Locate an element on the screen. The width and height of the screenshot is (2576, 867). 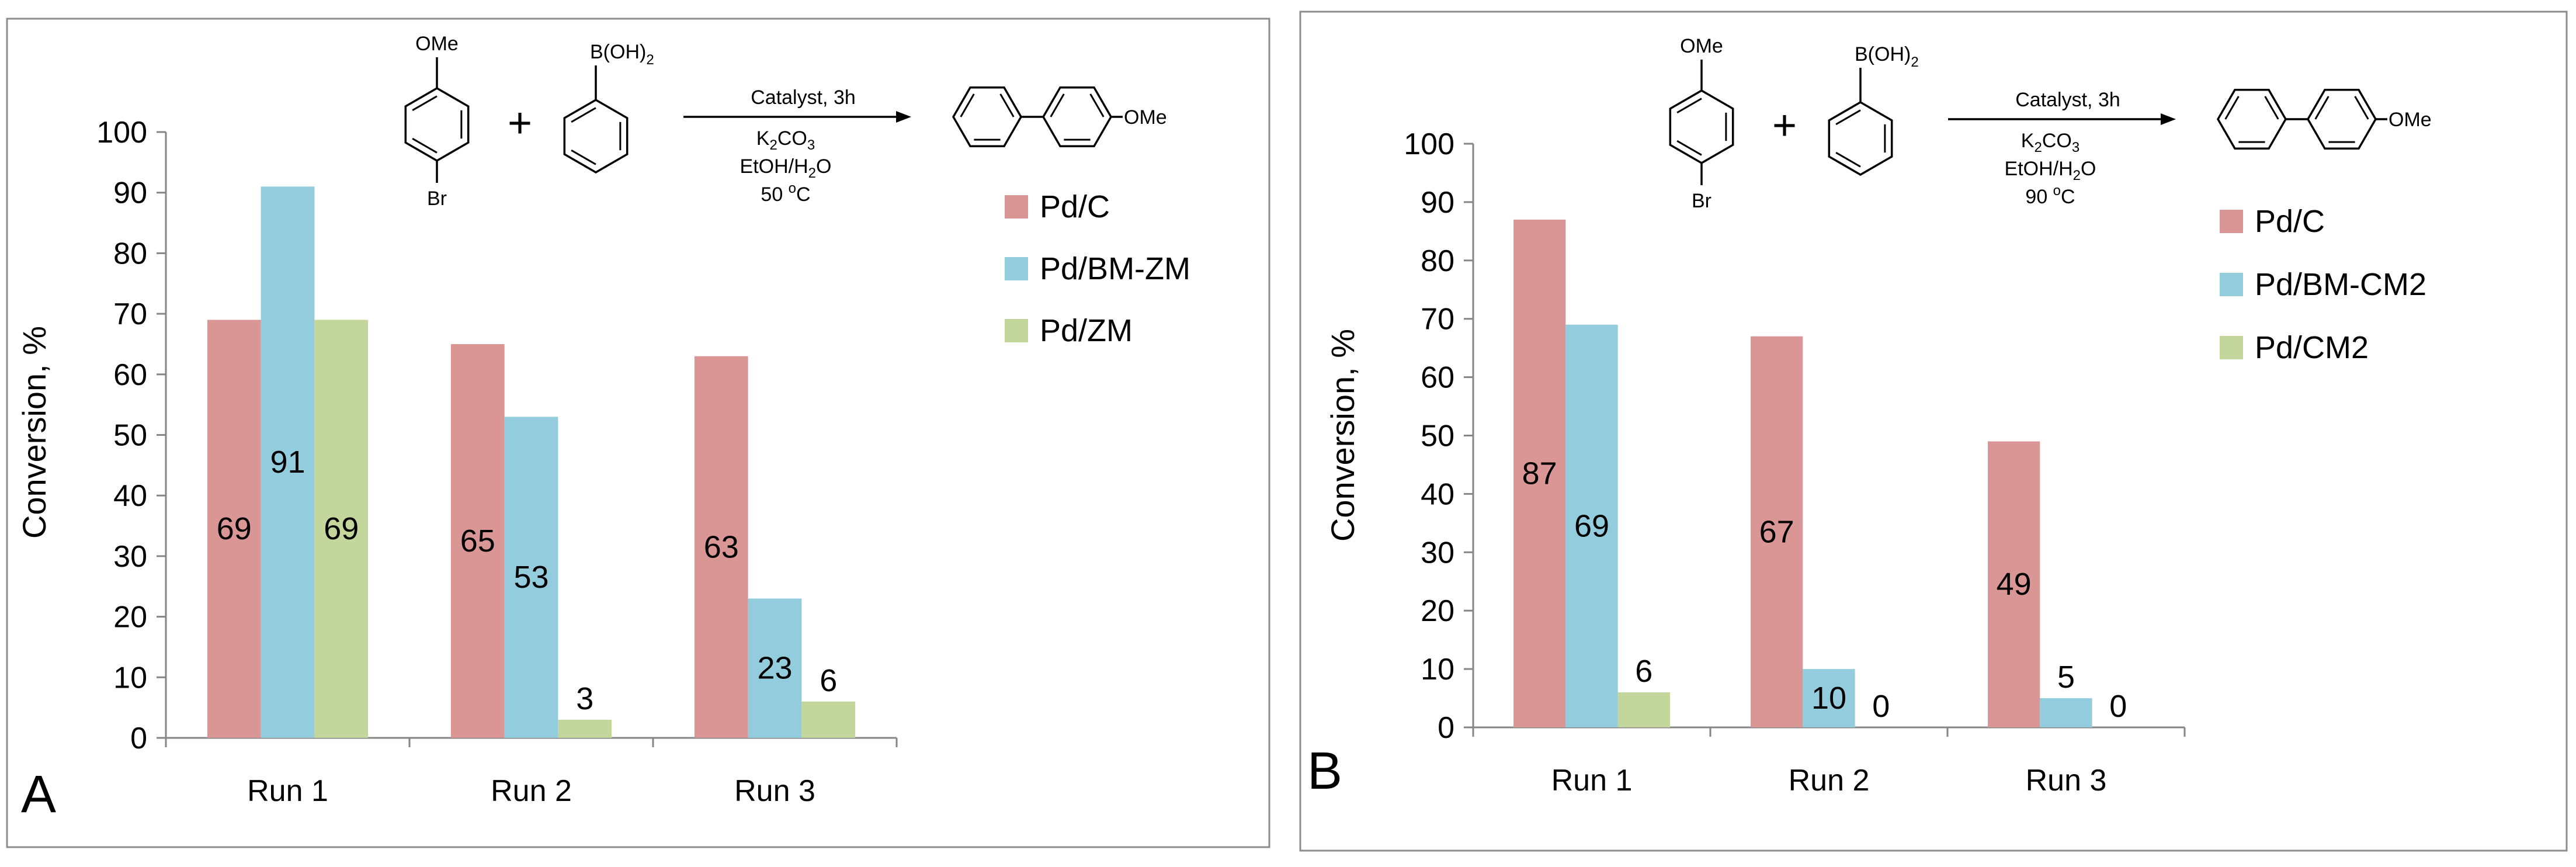
panel-b-y-tick-label: 90 is located at coordinates (1437, 203).